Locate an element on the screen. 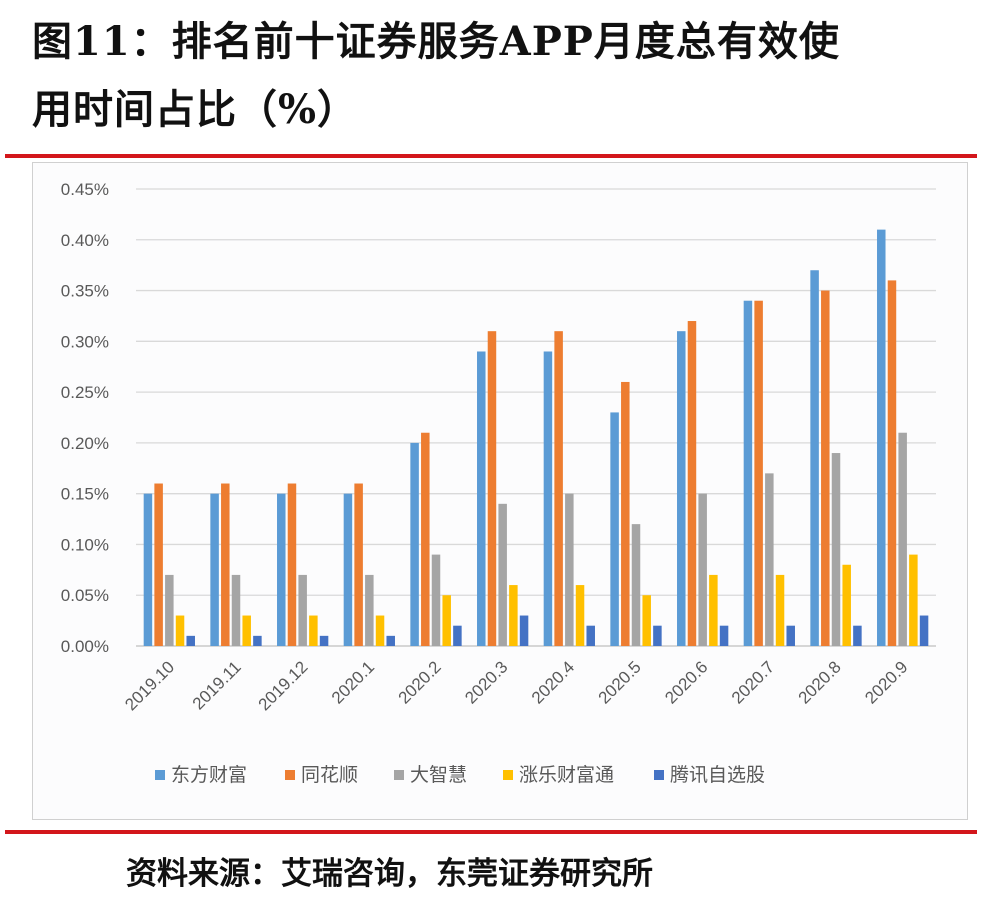 The height and width of the screenshot is (906, 990). y-tick-label: 0.15% is located at coordinates (85, 494).